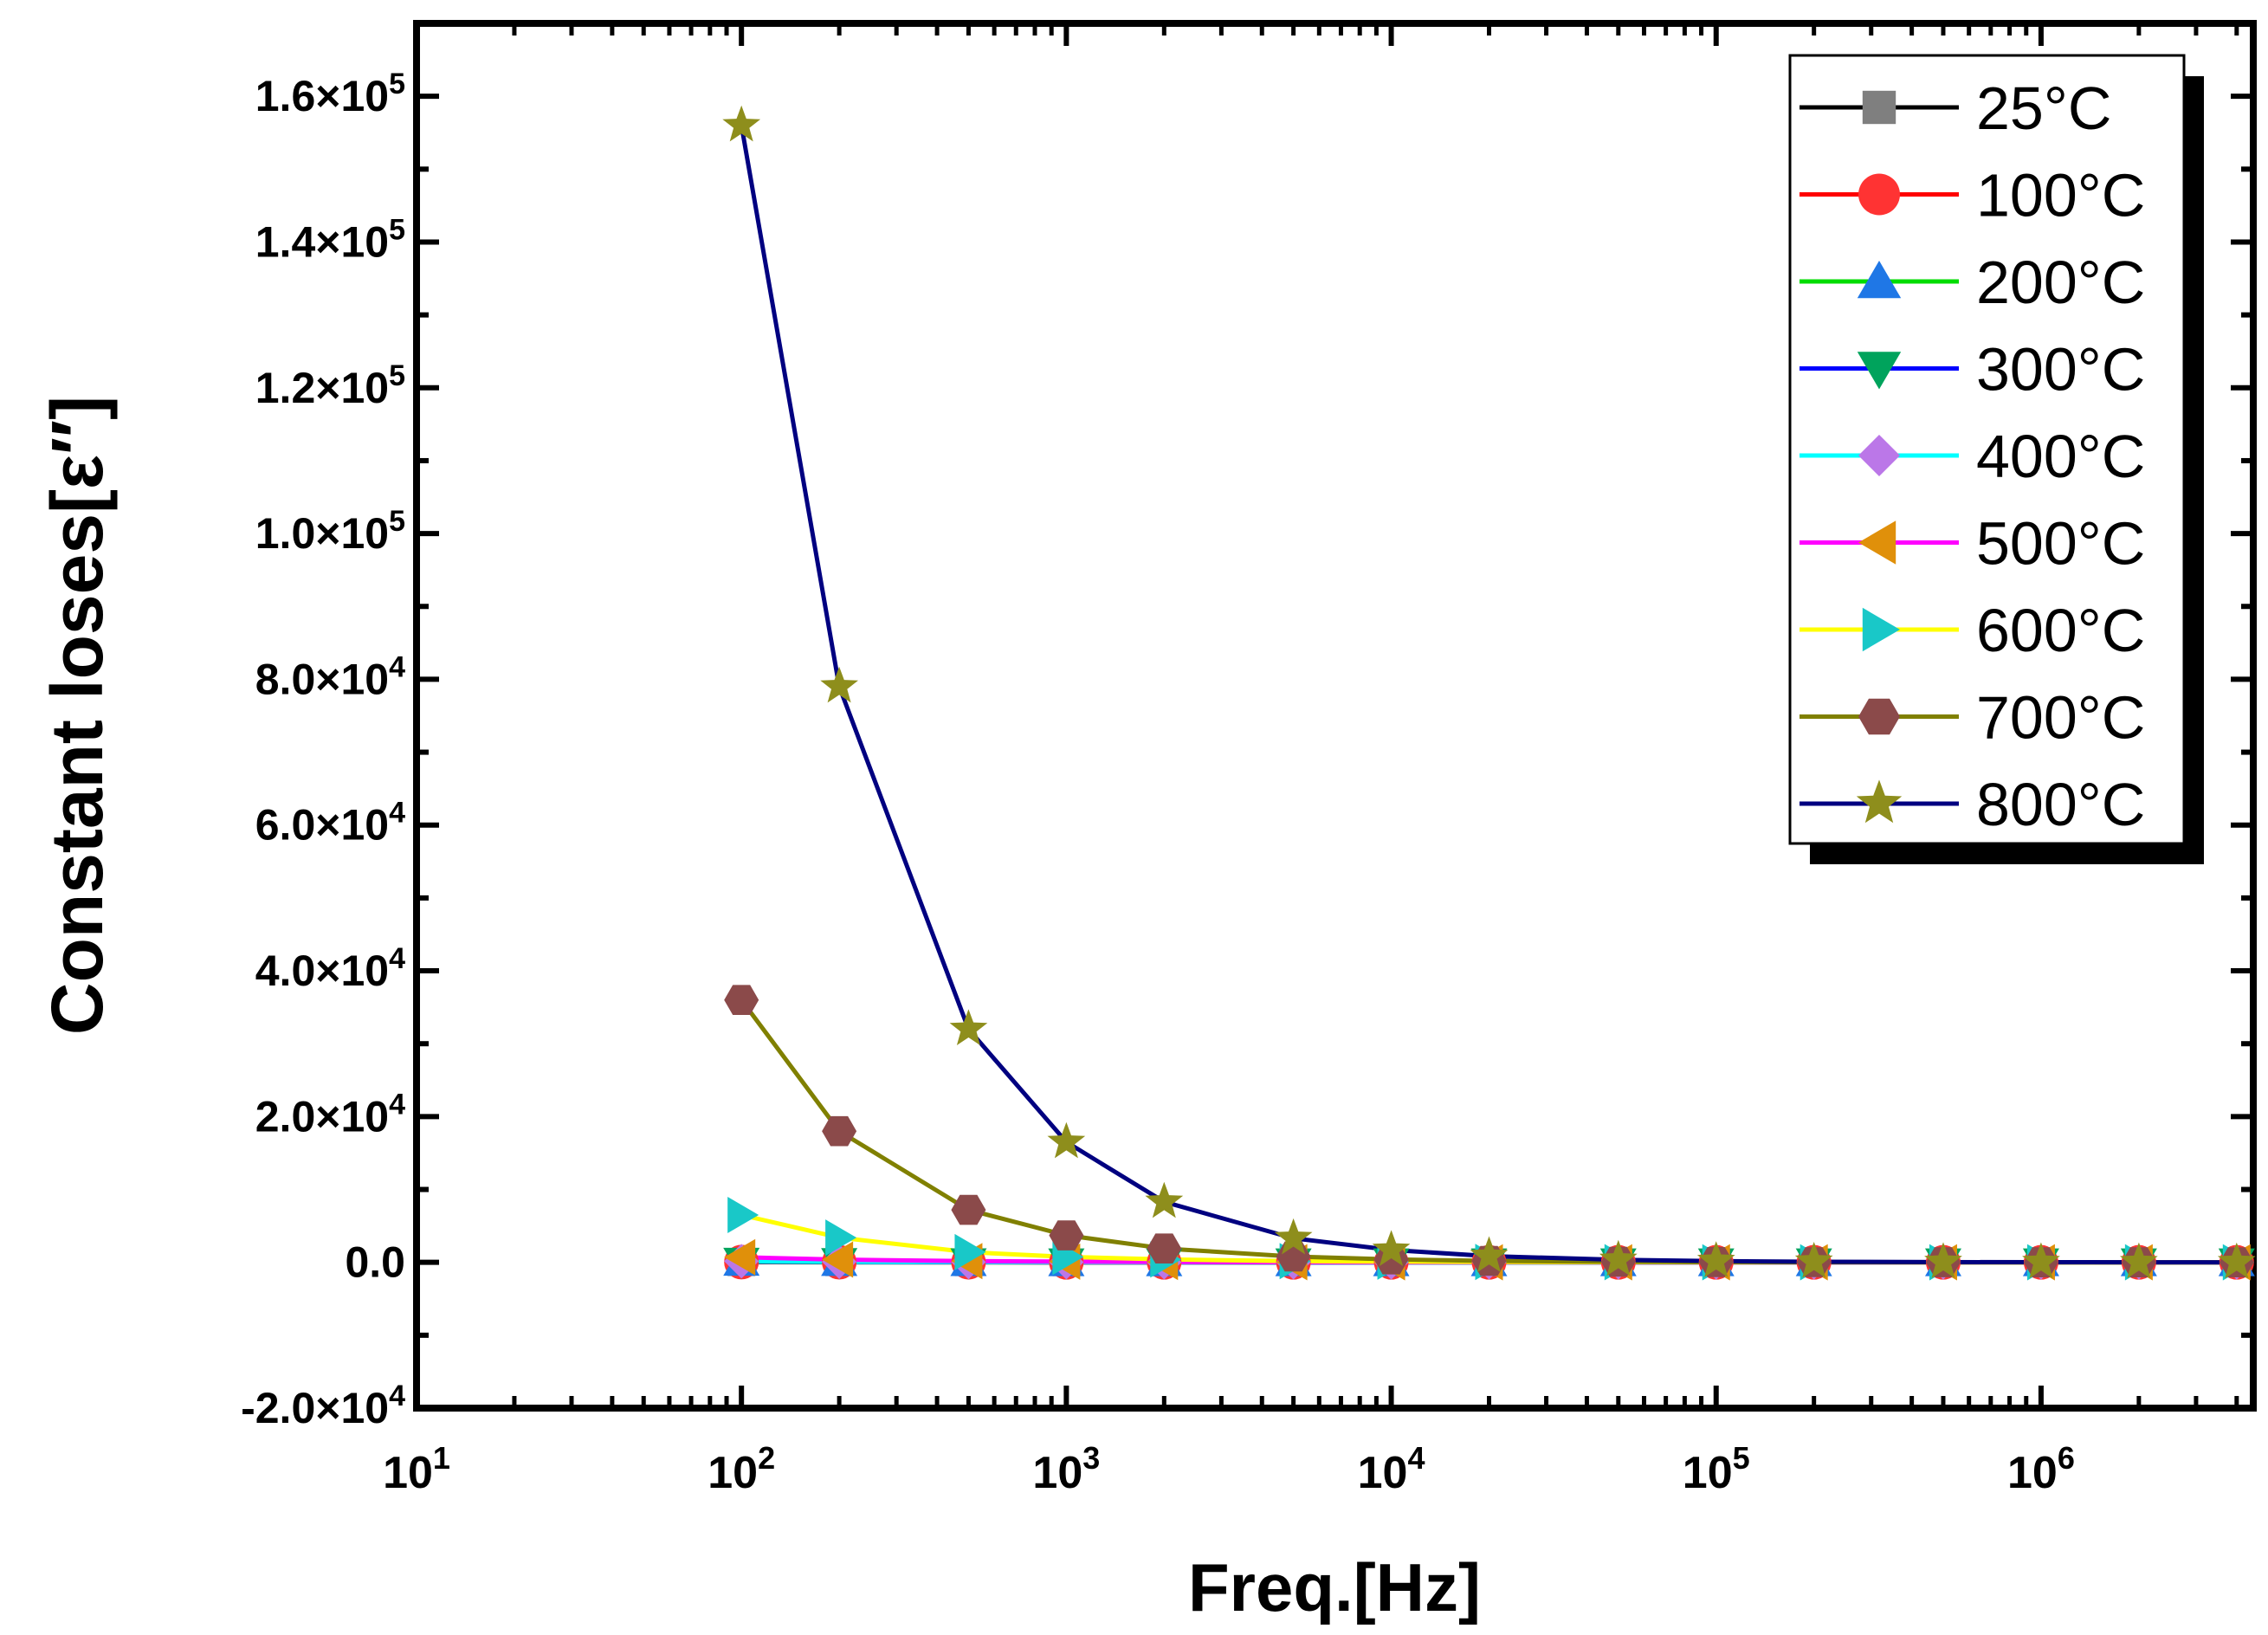 This screenshot has width=2268, height=1635. I want to click on legend-label: 400°C, so click(2060, 456).